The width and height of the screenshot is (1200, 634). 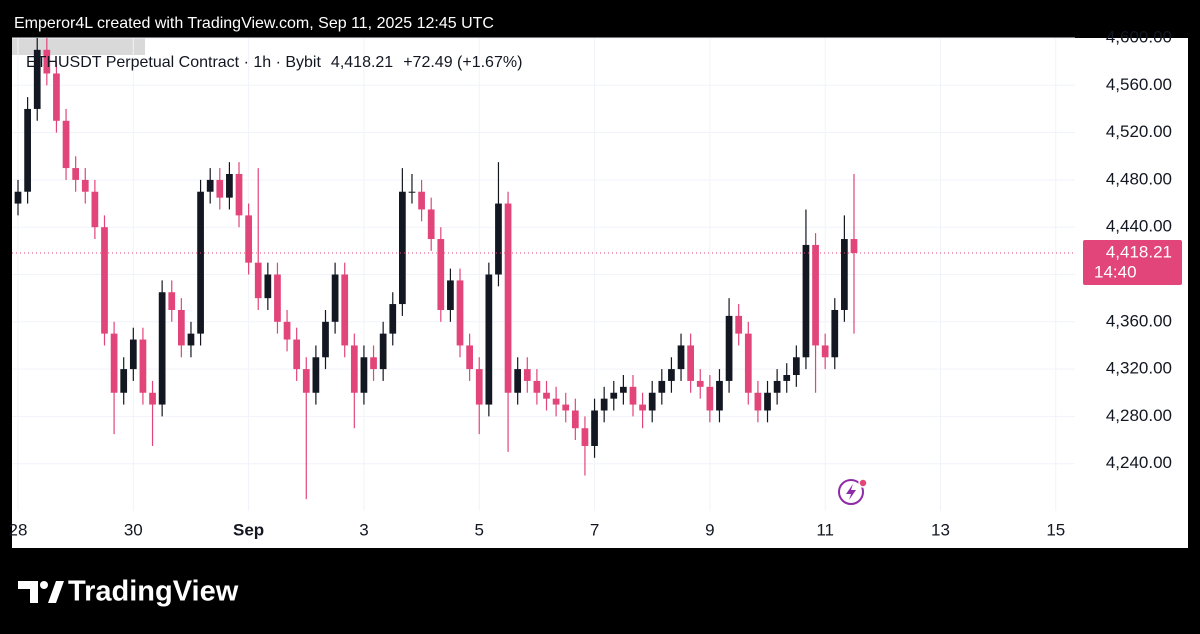 I want to click on countdown-label: 14:40, so click(x=1115, y=271).